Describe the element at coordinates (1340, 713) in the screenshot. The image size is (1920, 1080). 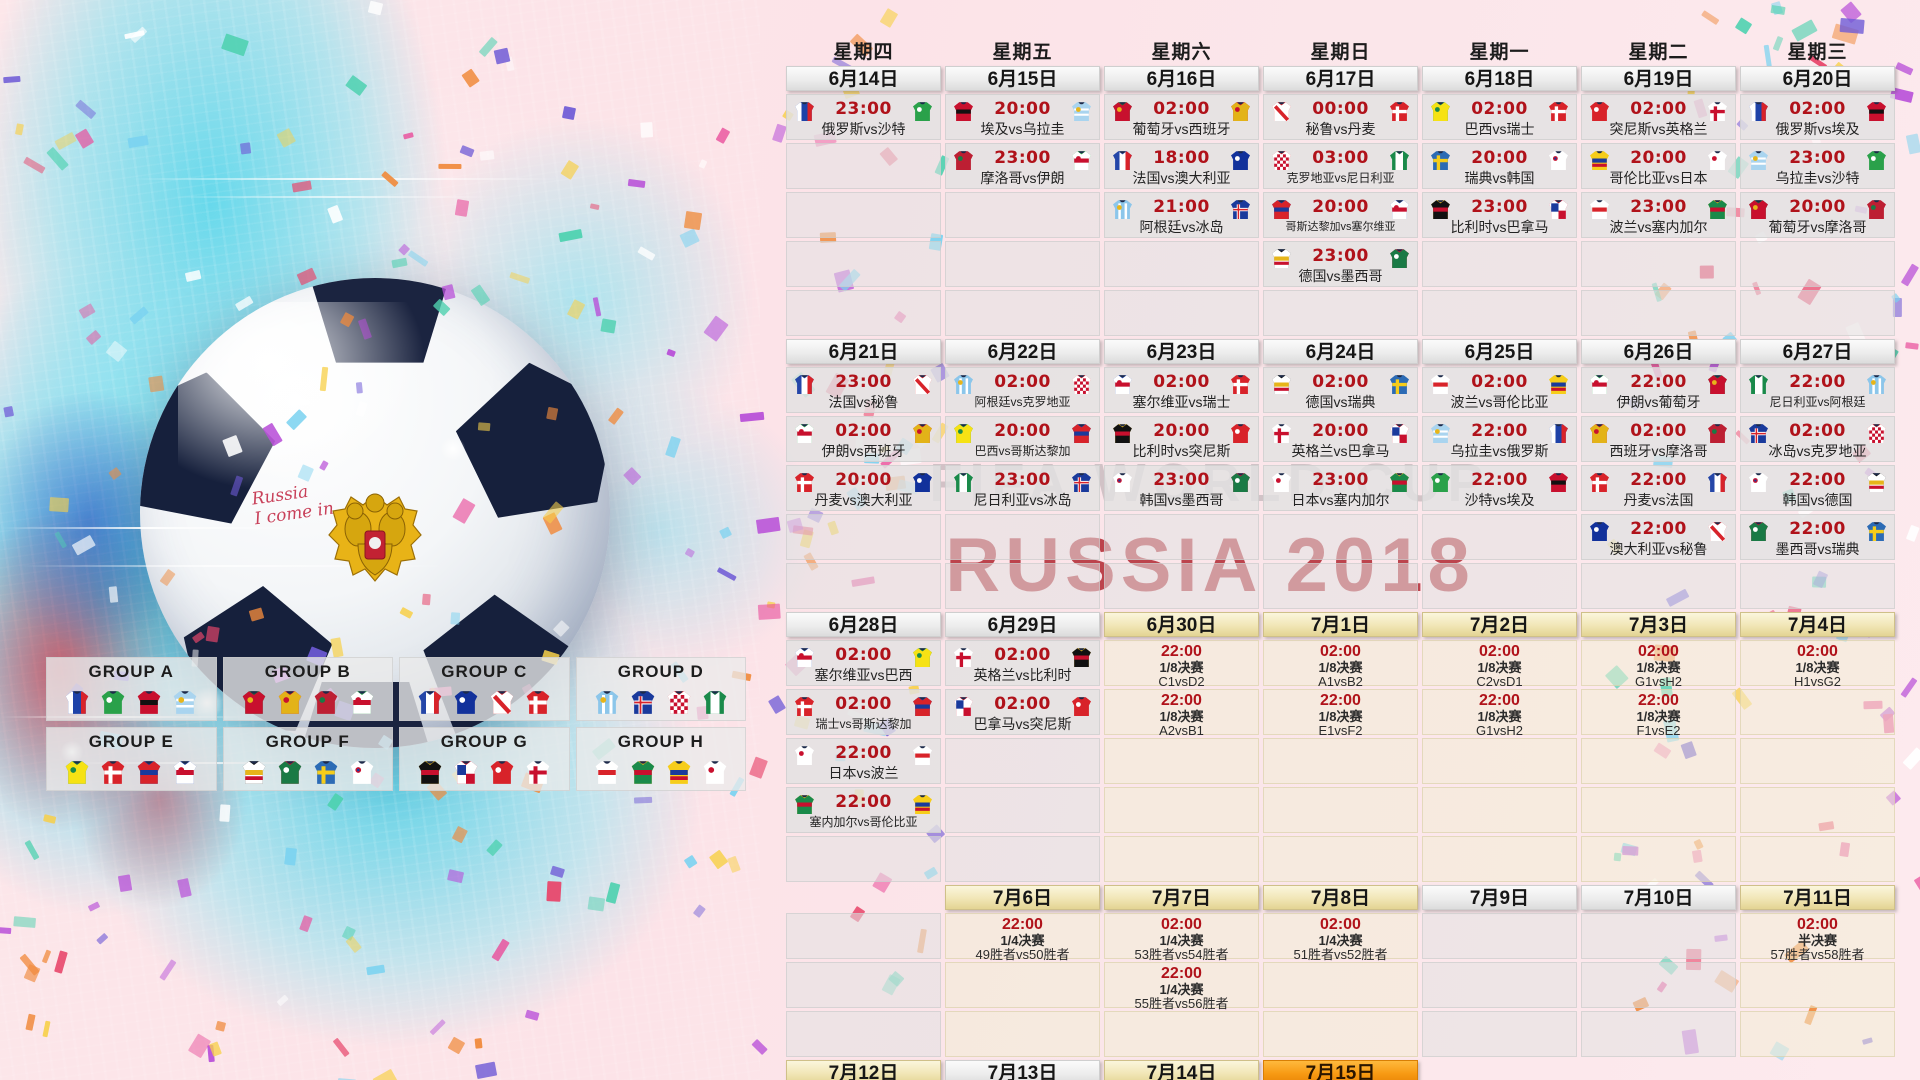
I see `knockout-match-cell: 22:00 1/8决赛 E1vsF2` at that location.